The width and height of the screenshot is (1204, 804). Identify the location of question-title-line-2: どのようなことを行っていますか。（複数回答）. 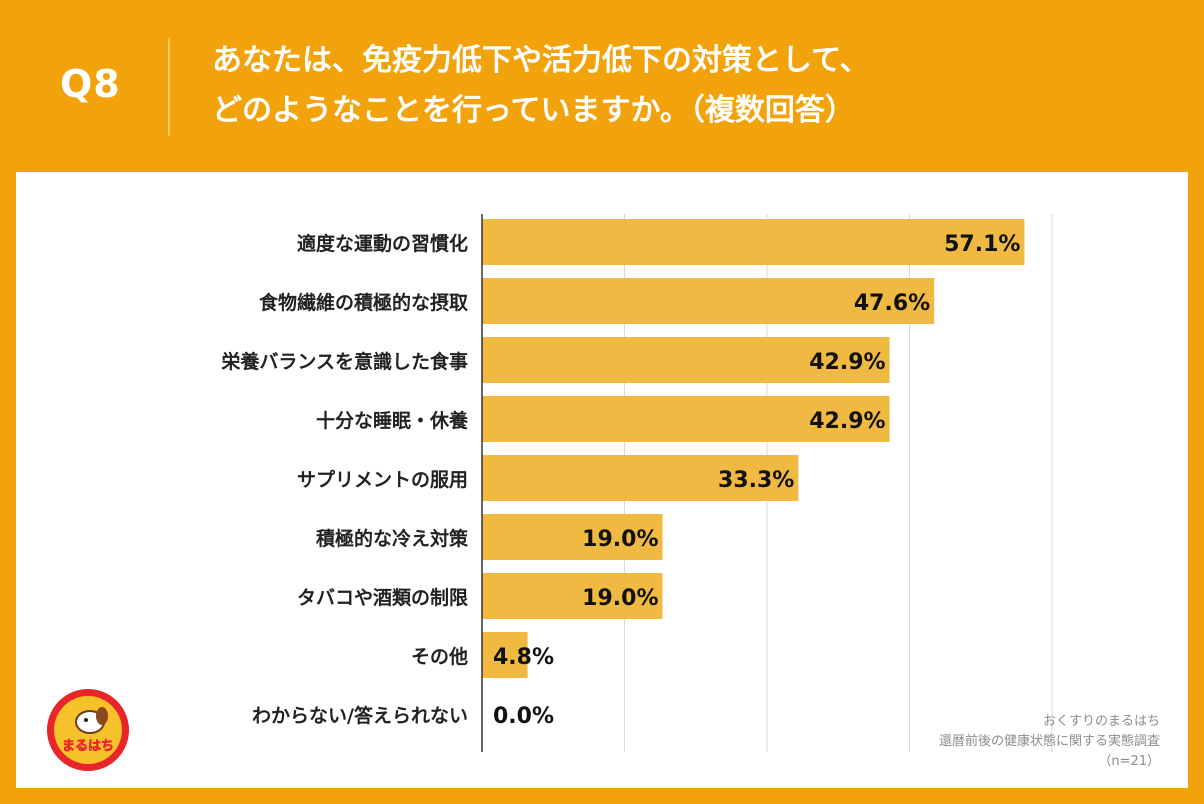
(533, 110).